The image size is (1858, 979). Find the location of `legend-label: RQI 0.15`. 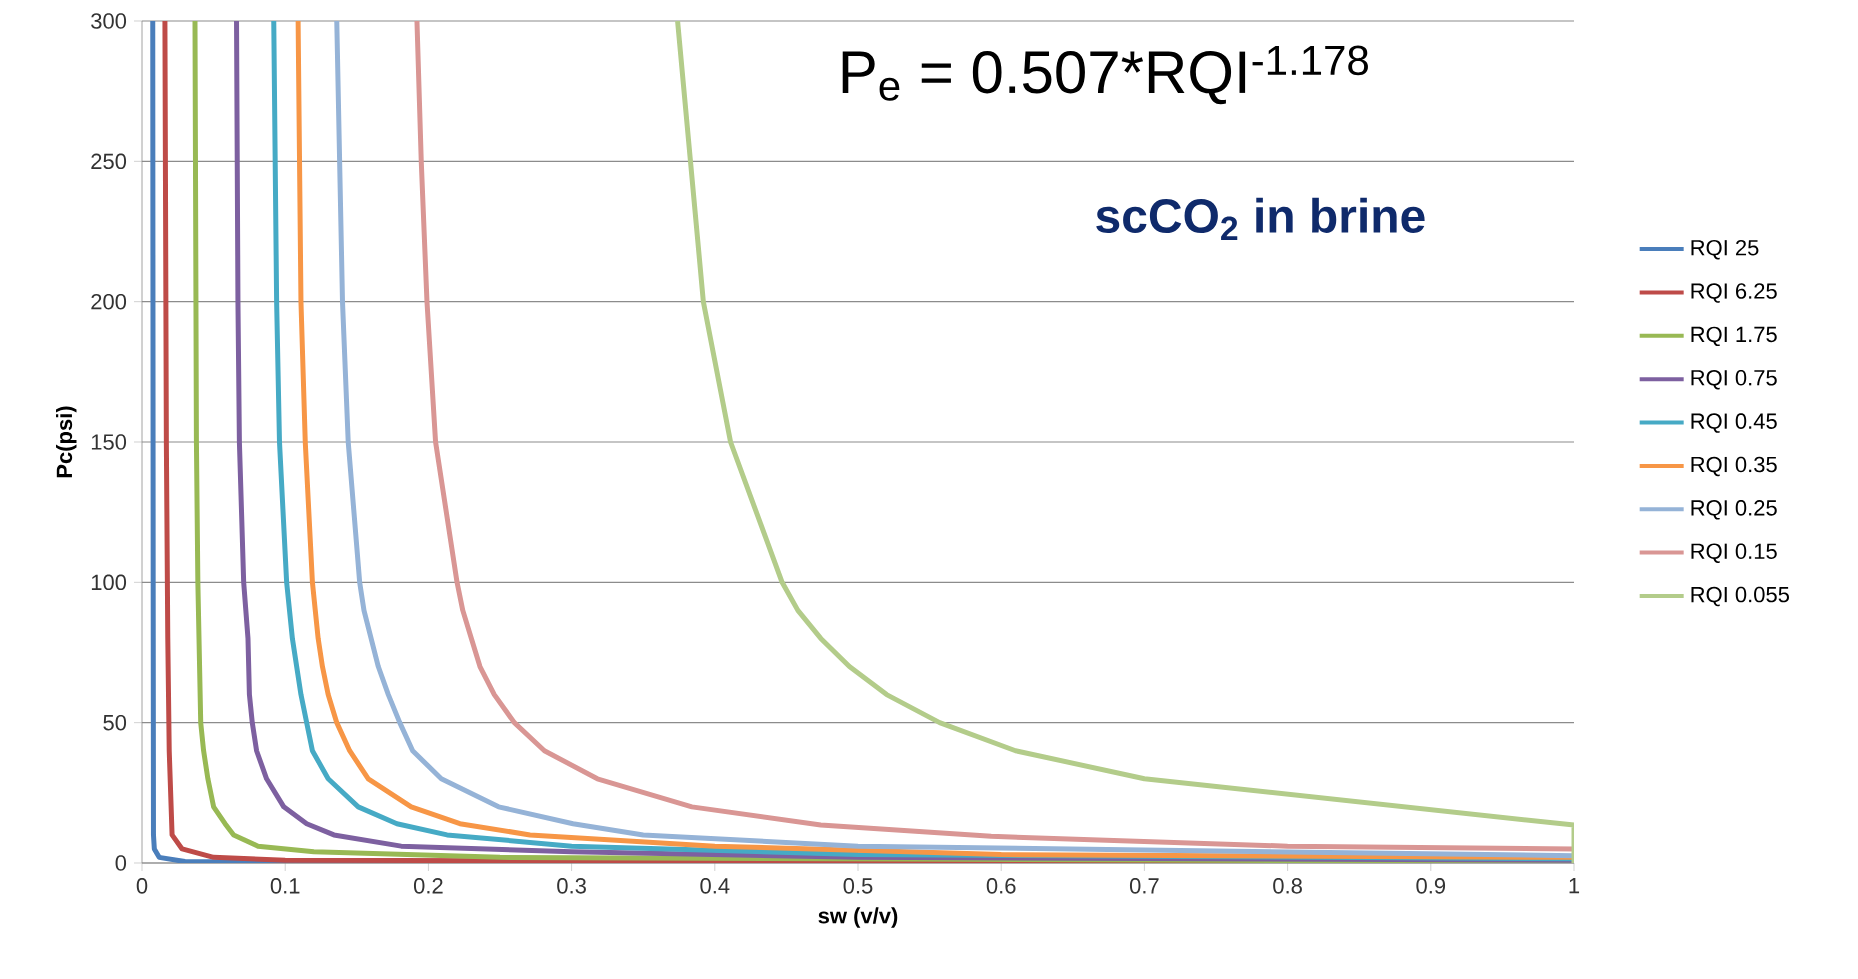

legend-label: RQI 0.15 is located at coordinates (1734, 553).